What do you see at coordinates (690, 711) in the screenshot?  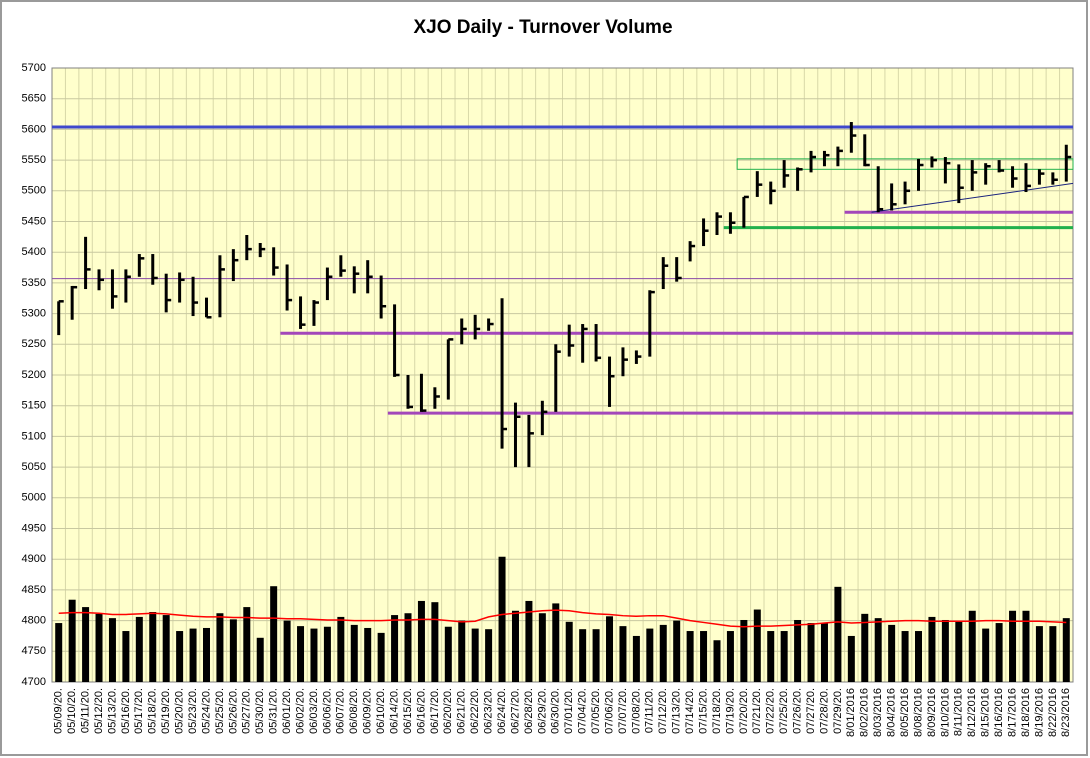 I see `x-tick-label: 07/14/20.` at bounding box center [690, 711].